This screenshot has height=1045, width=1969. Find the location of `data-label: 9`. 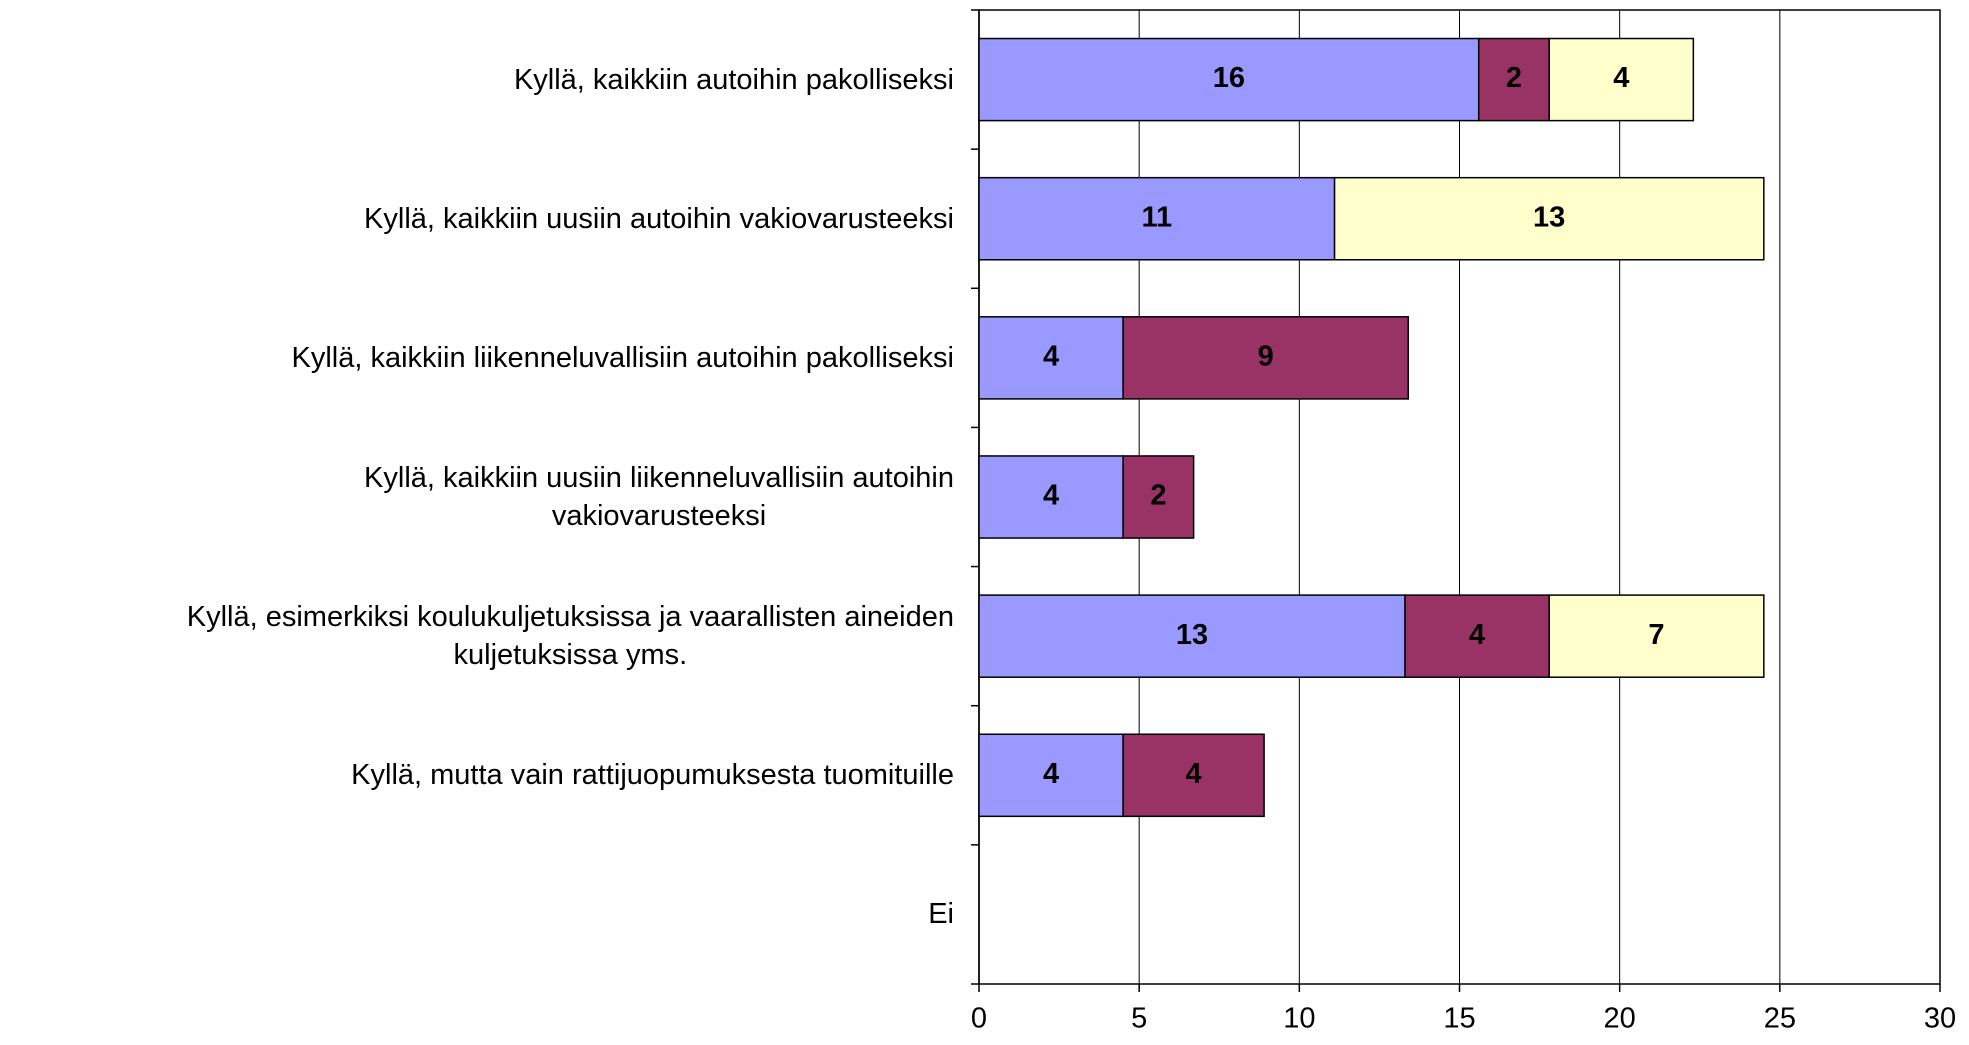

data-label: 9 is located at coordinates (1266, 357).